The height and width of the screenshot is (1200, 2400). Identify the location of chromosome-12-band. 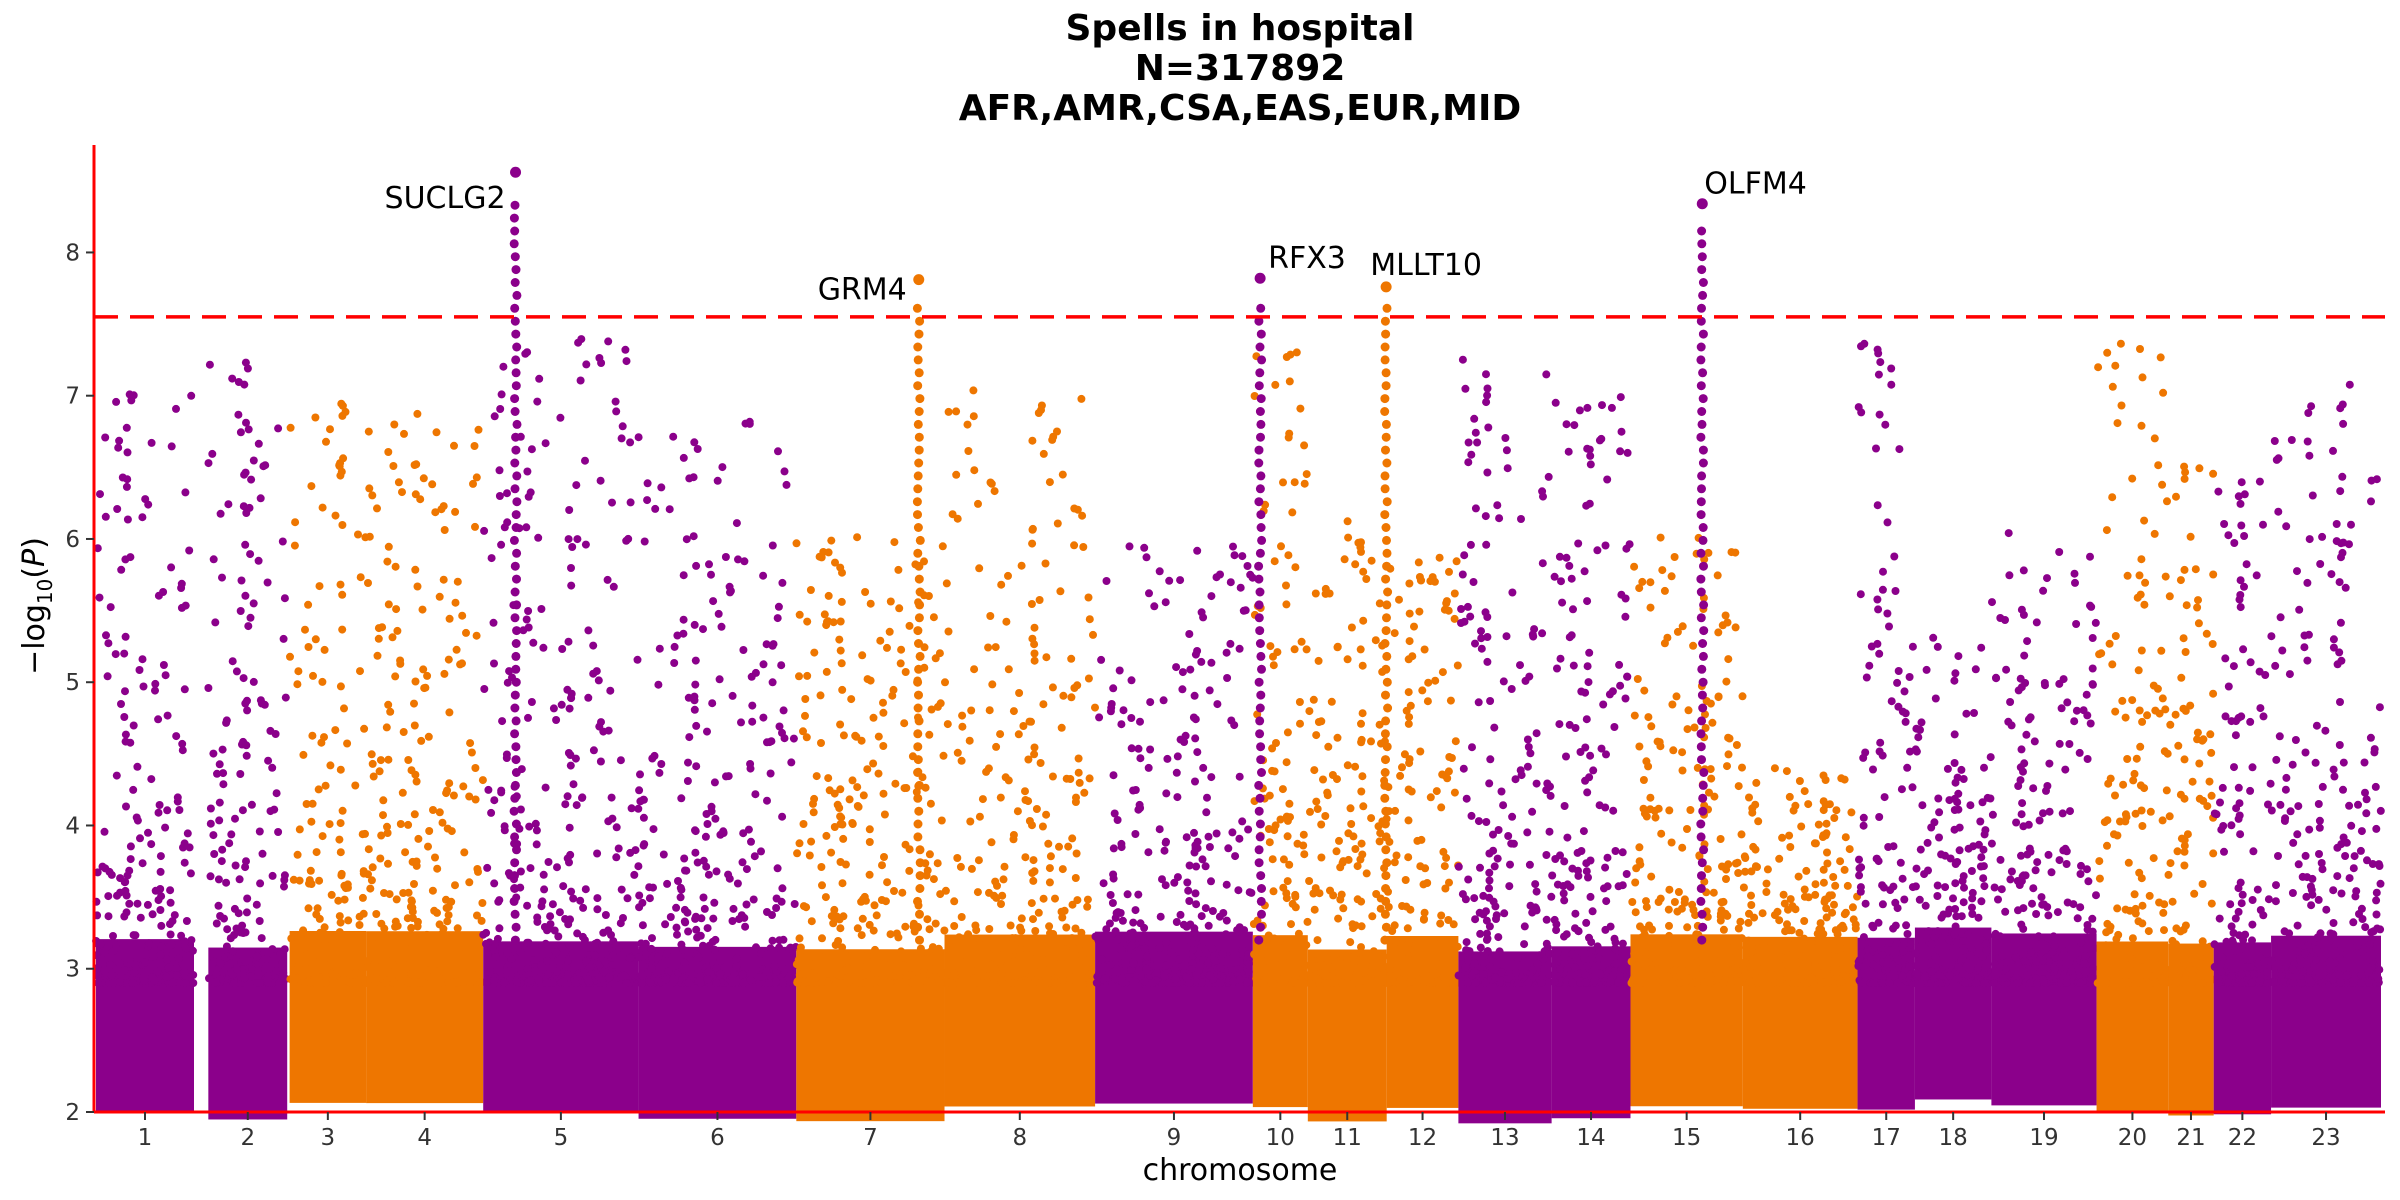
(1422, 1022).